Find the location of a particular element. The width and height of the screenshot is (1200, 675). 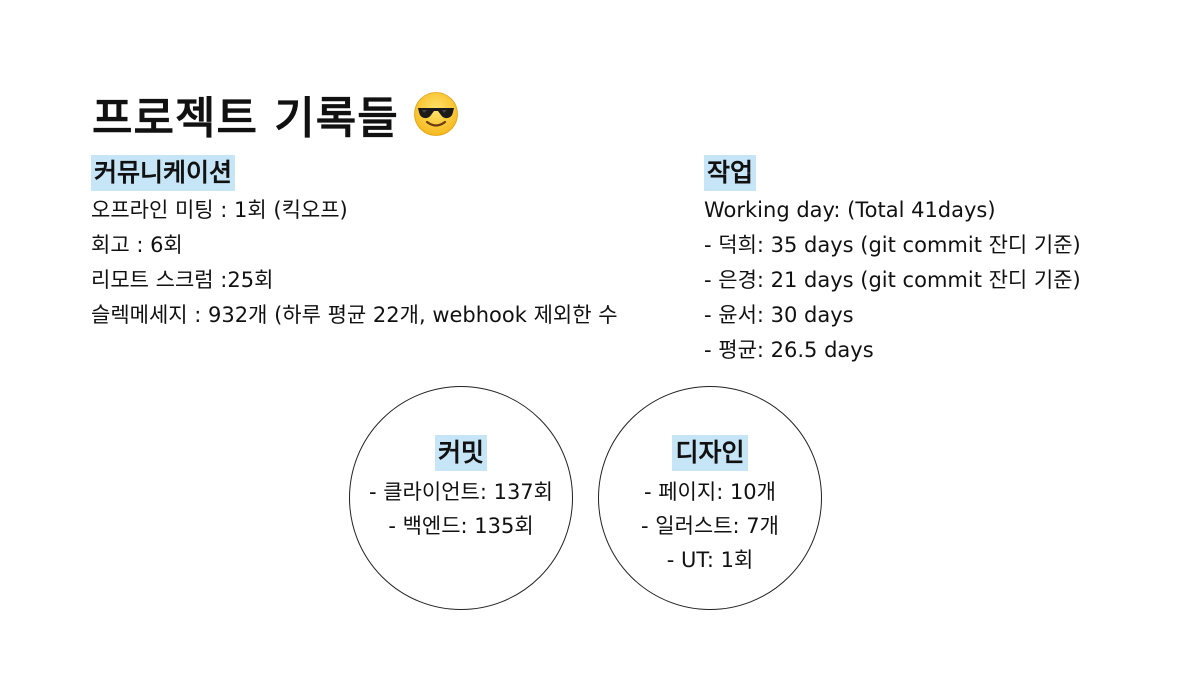

commit-circle: 커밋 - 클라이언트: 137회 - 백엔드: 135회 is located at coordinates (461, 498).